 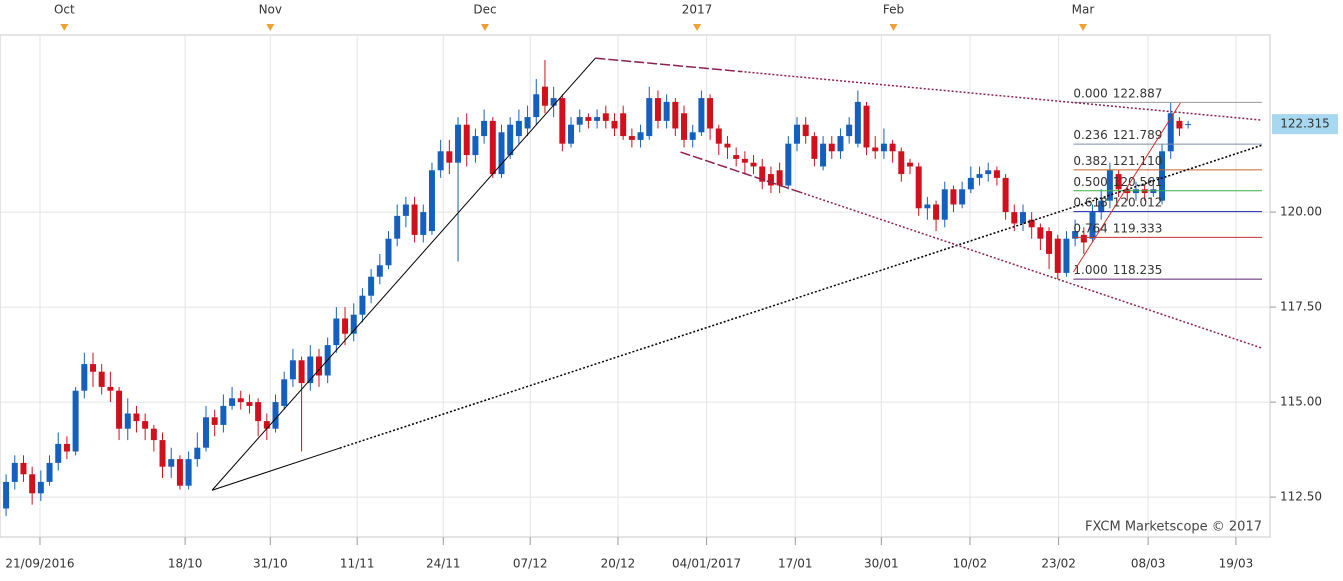 I want to click on y-tick-label: 112.50, so click(x=1301, y=497).